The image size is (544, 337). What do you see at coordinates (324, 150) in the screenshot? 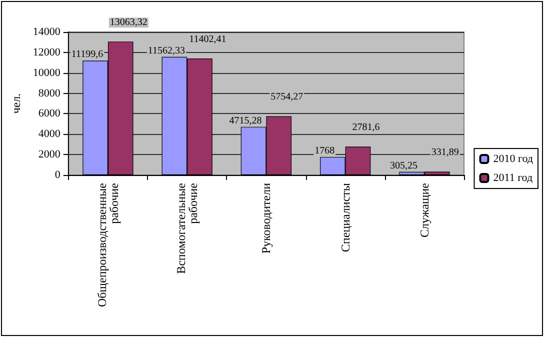
I see `data-label: 1768` at bounding box center [324, 150].